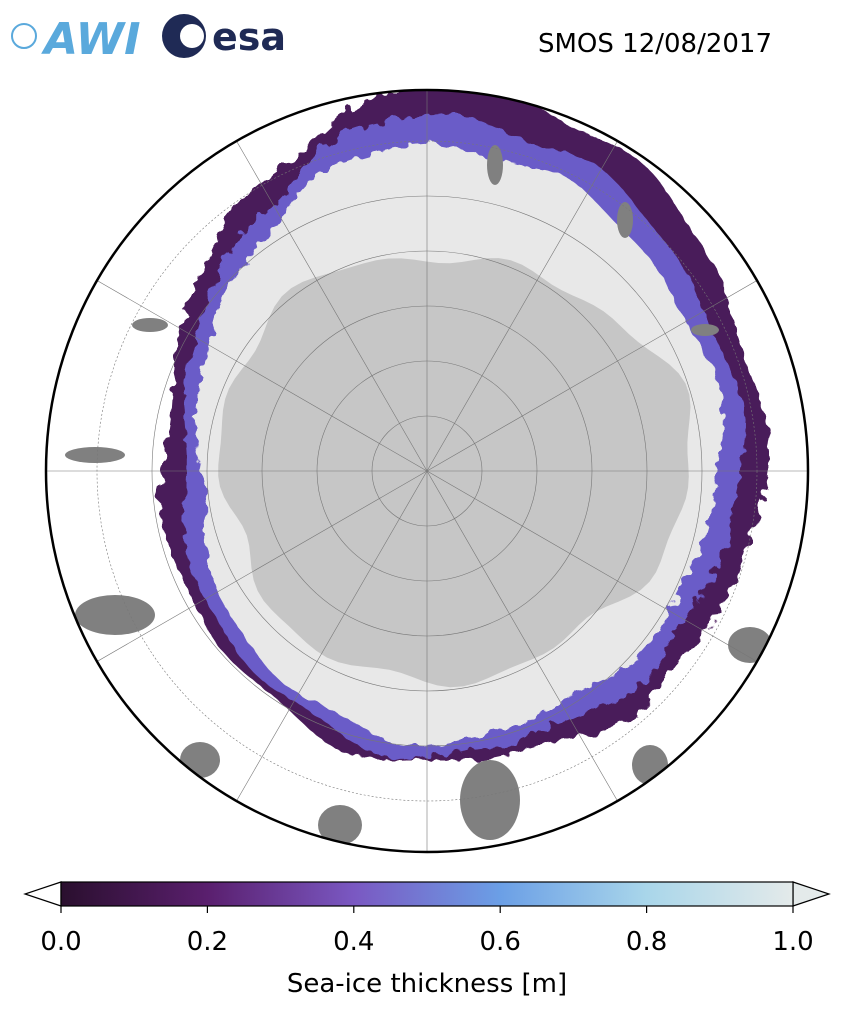 This screenshot has height=1030, width=854. What do you see at coordinates (811, 894) in the screenshot?
I see `colorbar-extend-max` at bounding box center [811, 894].